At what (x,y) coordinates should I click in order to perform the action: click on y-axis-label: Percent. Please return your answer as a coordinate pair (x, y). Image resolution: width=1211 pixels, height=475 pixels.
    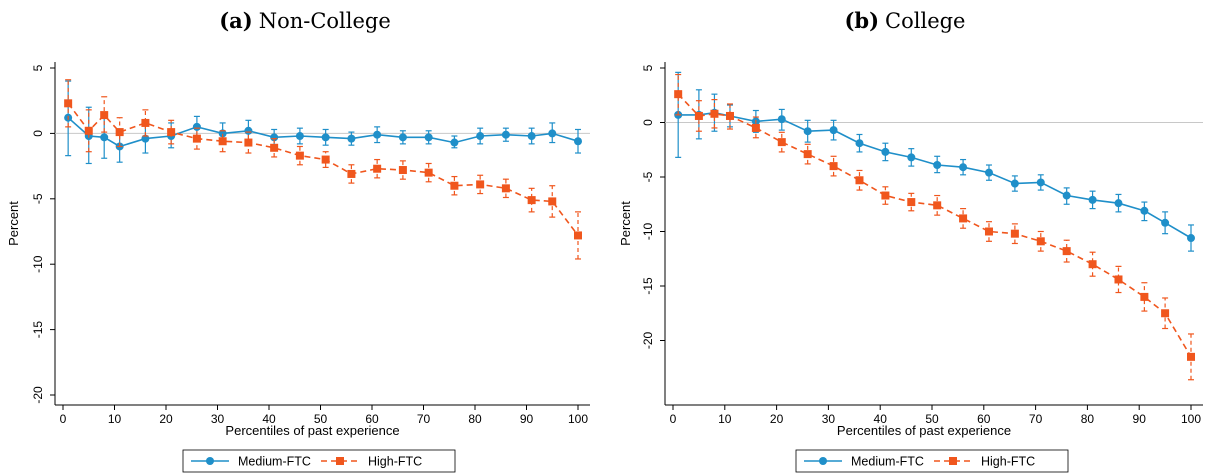
    Looking at the image, I should click on (13, 223).